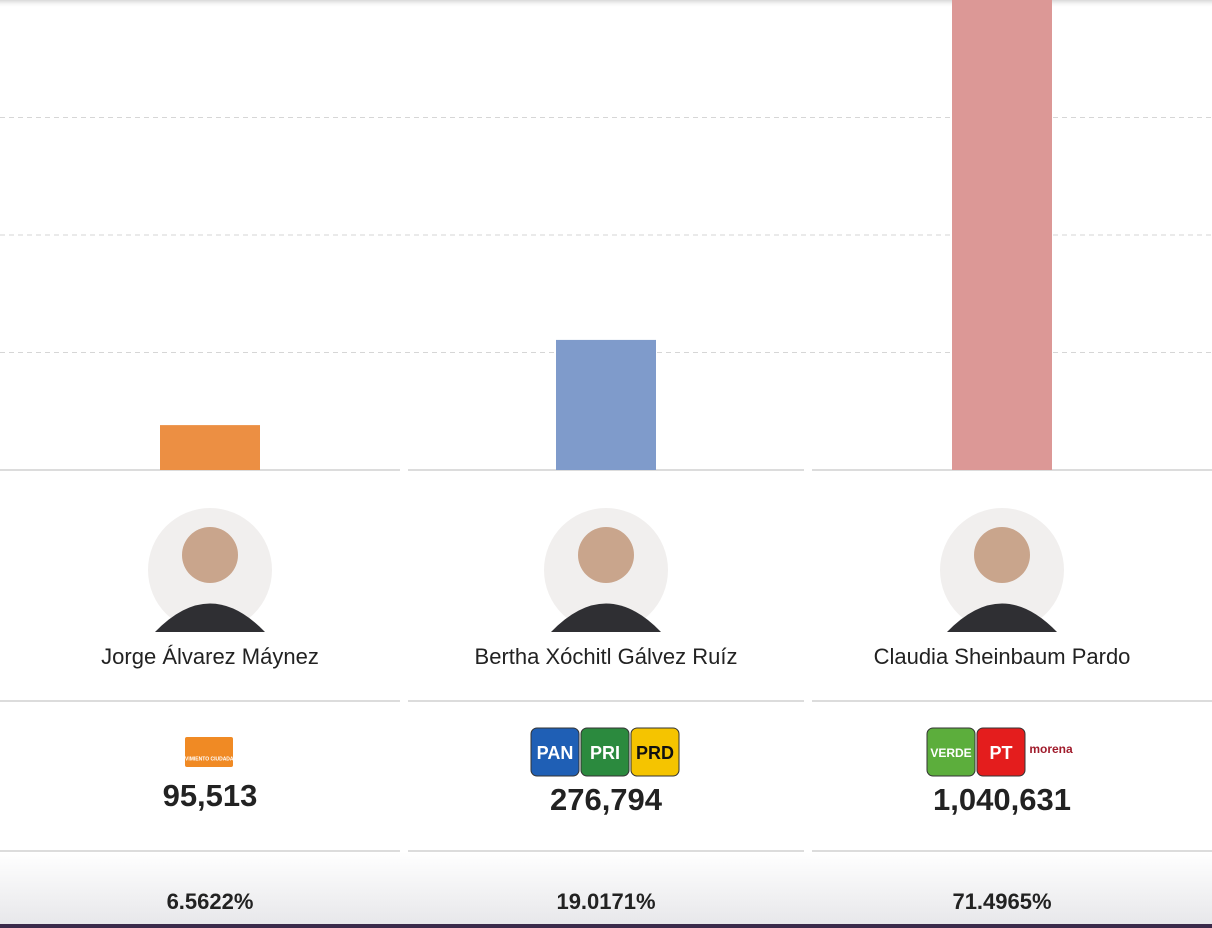  What do you see at coordinates (210, 901) in the screenshot?
I see `vote-share: 6.5622%` at bounding box center [210, 901].